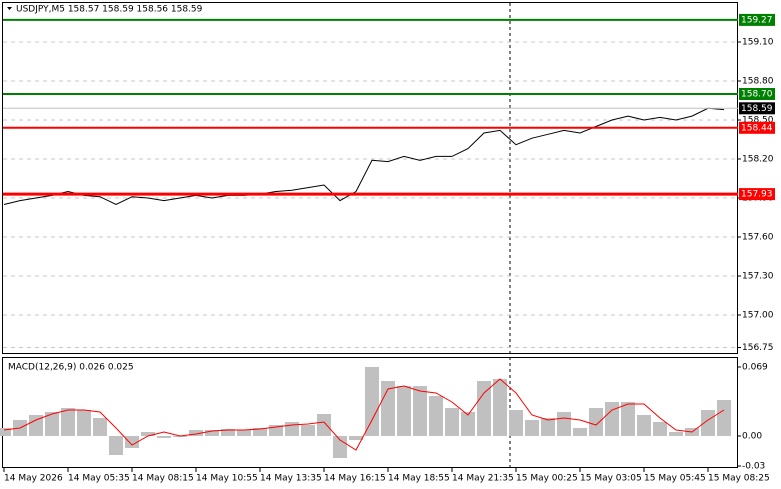 The width and height of the screenshot is (781, 489). I want to click on x-tick-label: 15 May 05:45, so click(675, 479).